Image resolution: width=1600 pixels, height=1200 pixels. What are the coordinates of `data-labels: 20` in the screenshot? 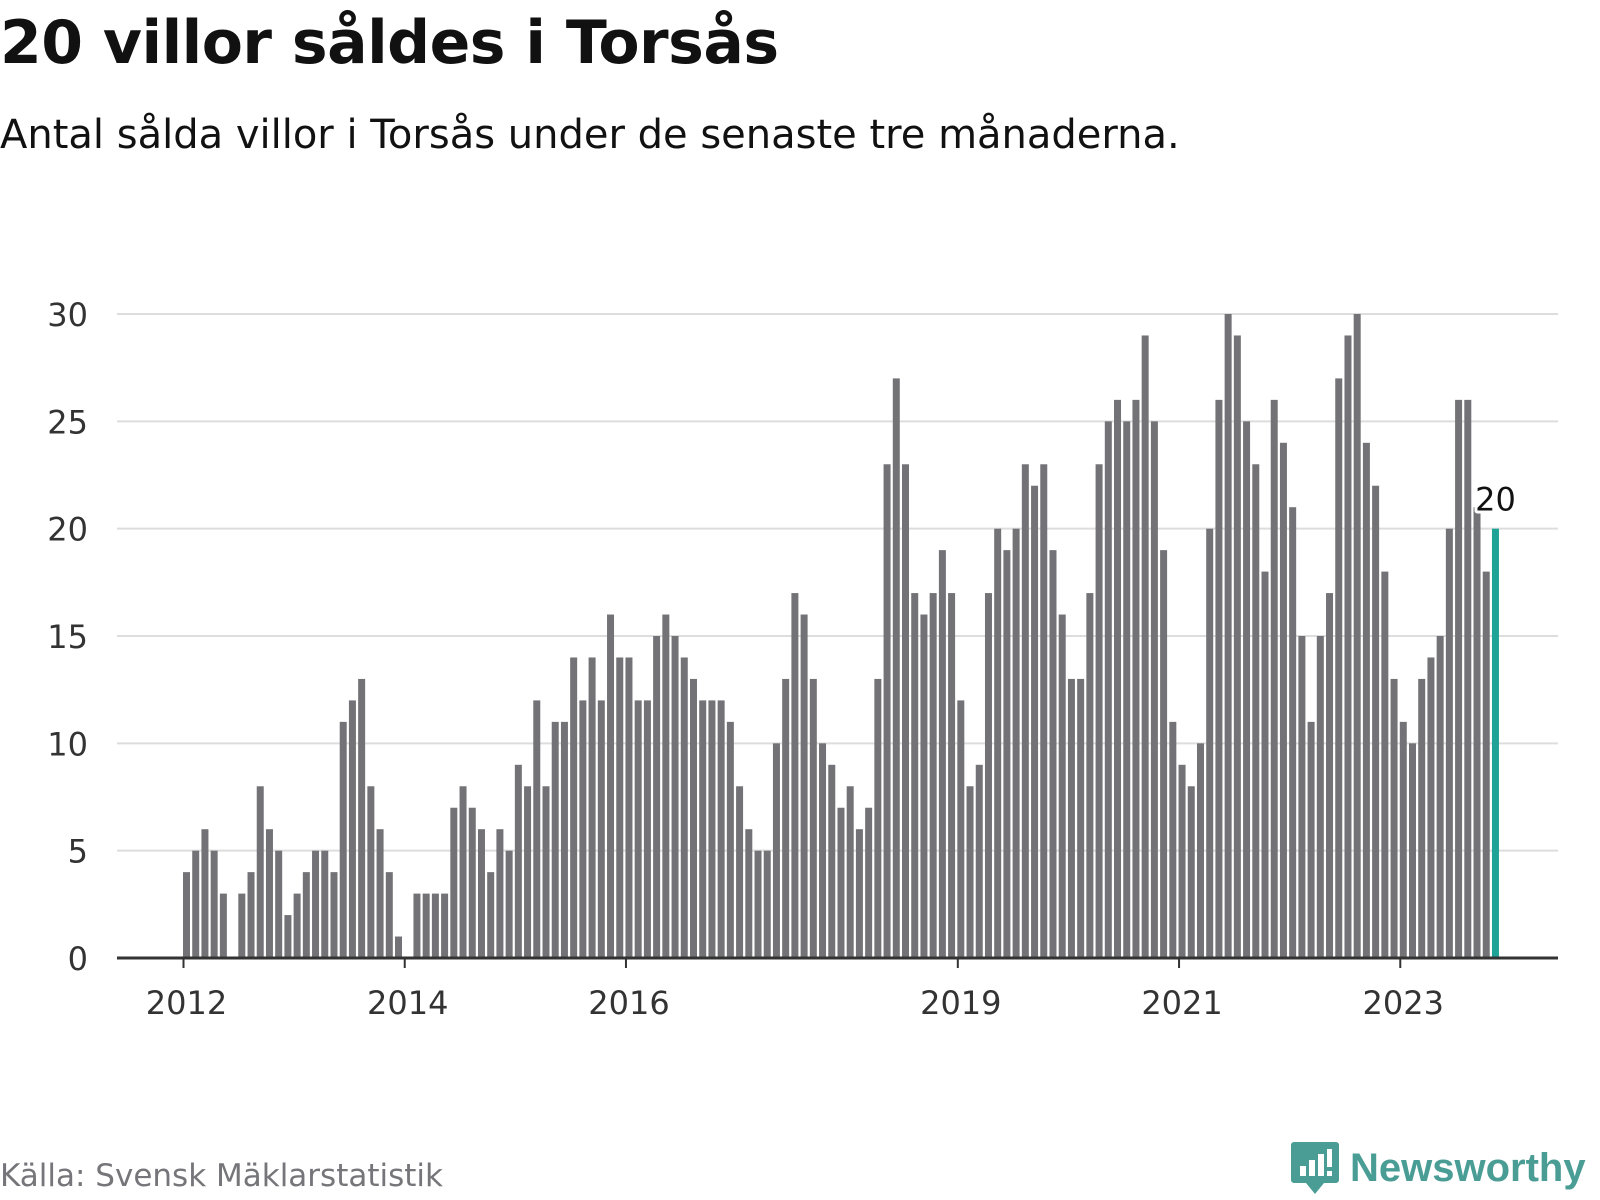 It's located at (1495, 500).